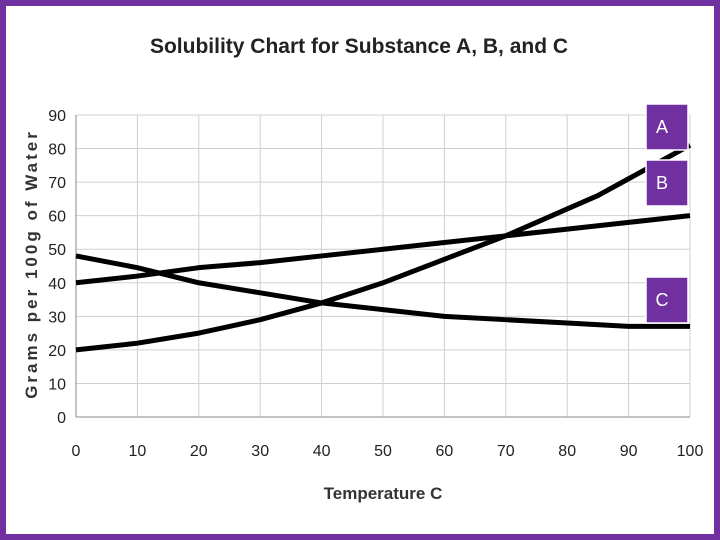 The image size is (720, 540). I want to click on series-badge-b: B, so click(667, 183).